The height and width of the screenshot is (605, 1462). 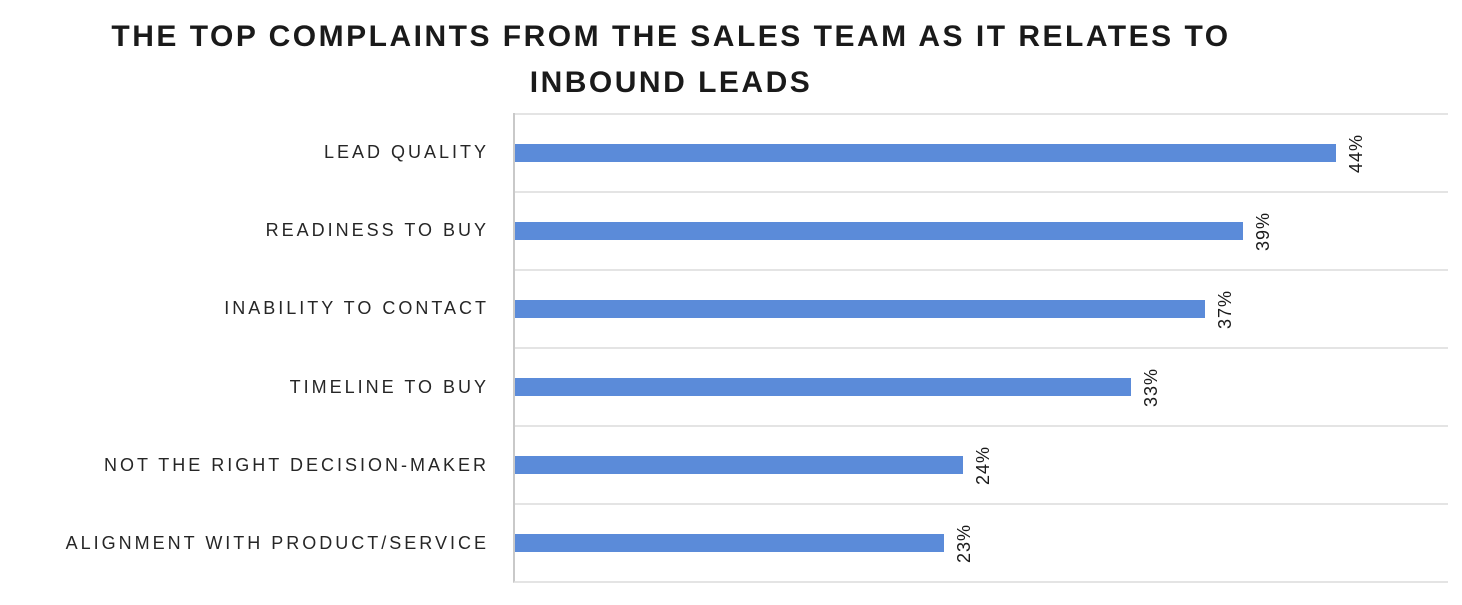 I want to click on plot-band: 39%, so click(x=981, y=230).